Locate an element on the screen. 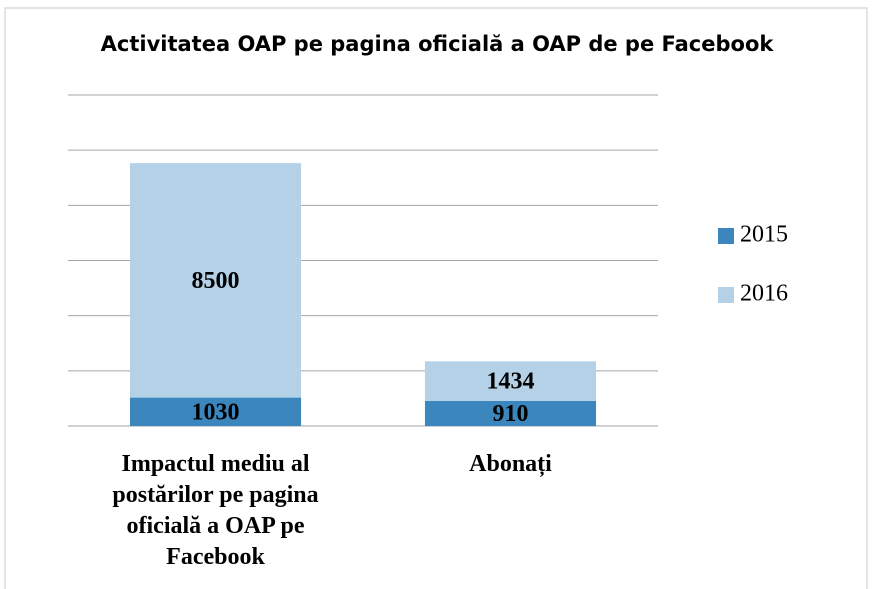 This screenshot has width=873, height=589. data-label: 1030 is located at coordinates (216, 412).